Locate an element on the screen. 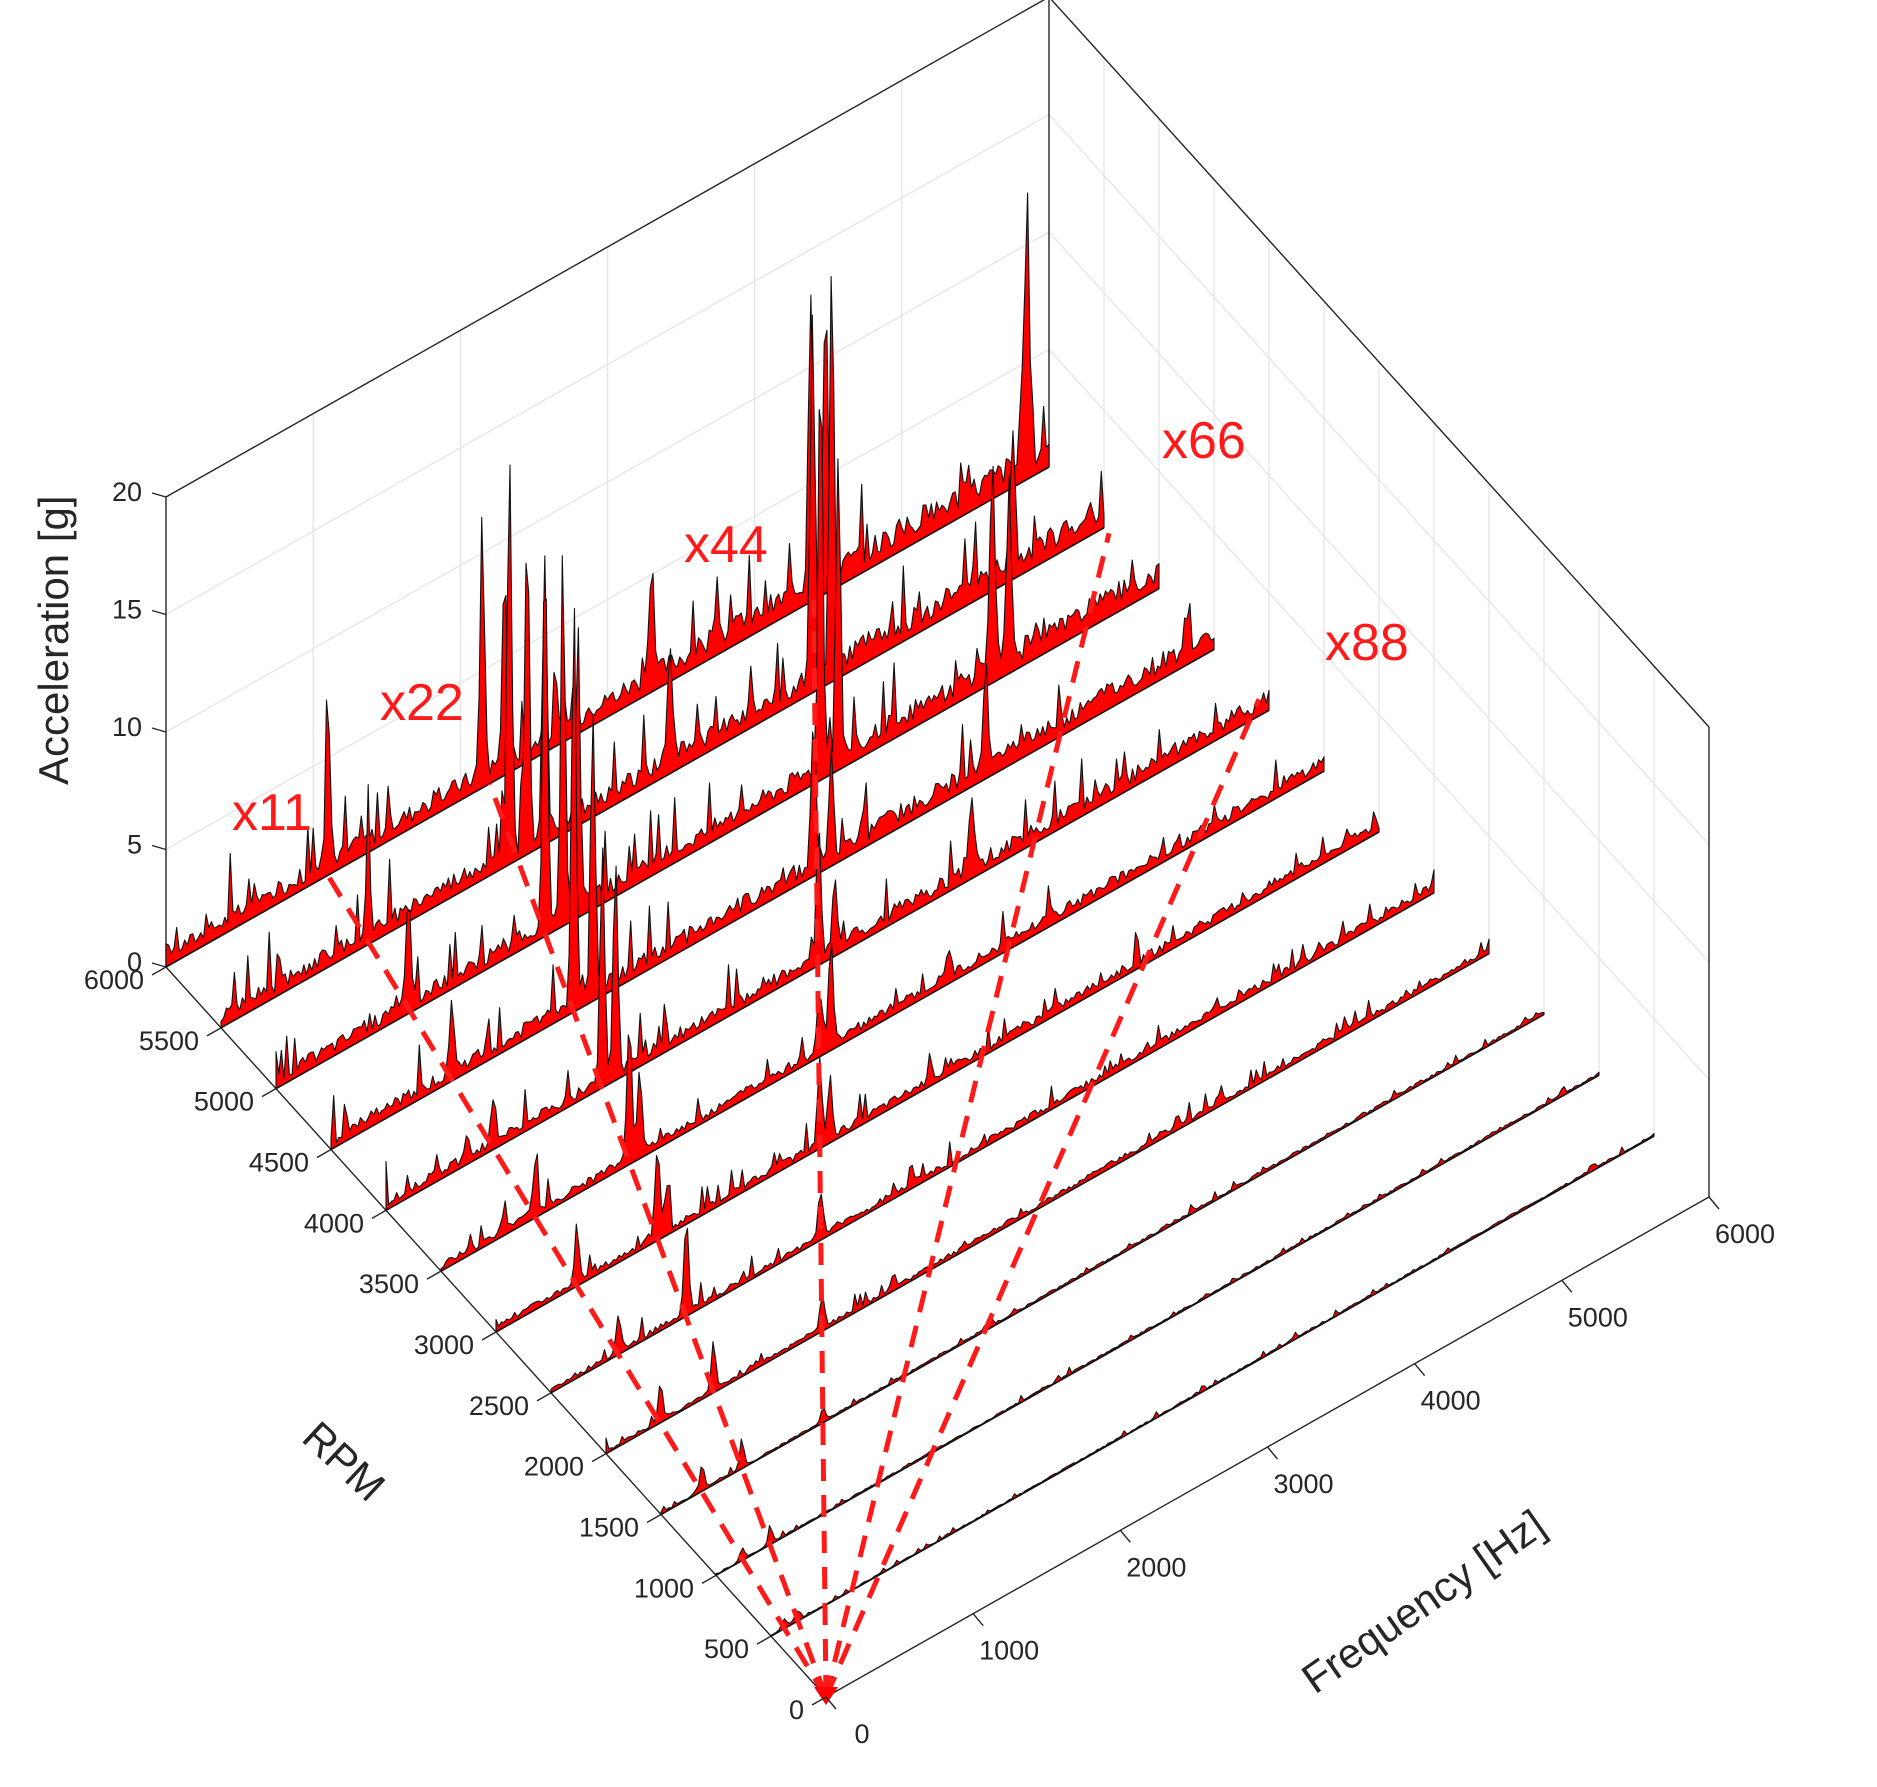  y-axis-label: RPM is located at coordinates (344, 1461).